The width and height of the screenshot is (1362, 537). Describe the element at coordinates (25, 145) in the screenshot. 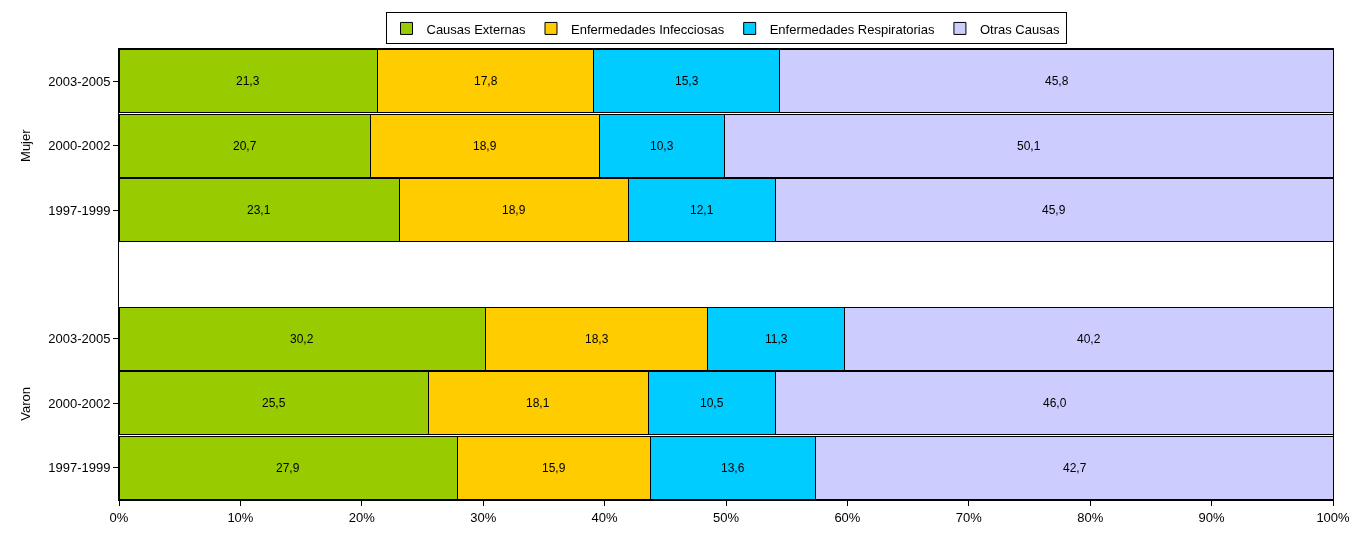

I see `text: Mujer` at that location.